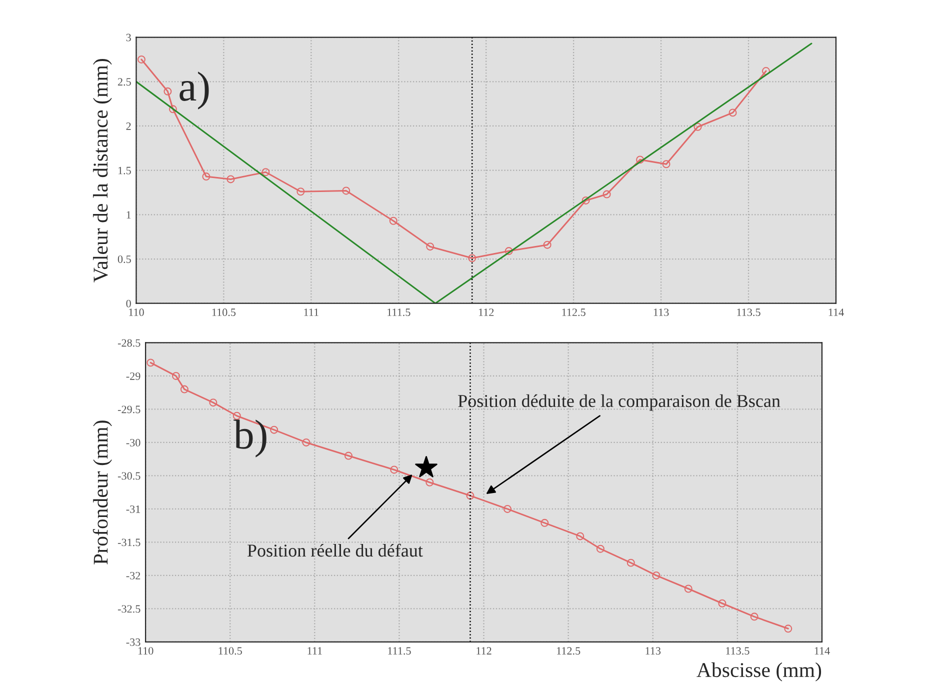 The width and height of the screenshot is (933, 691). What do you see at coordinates (133, 509) in the screenshot?
I see `y-tick-label: -31` at bounding box center [133, 509].